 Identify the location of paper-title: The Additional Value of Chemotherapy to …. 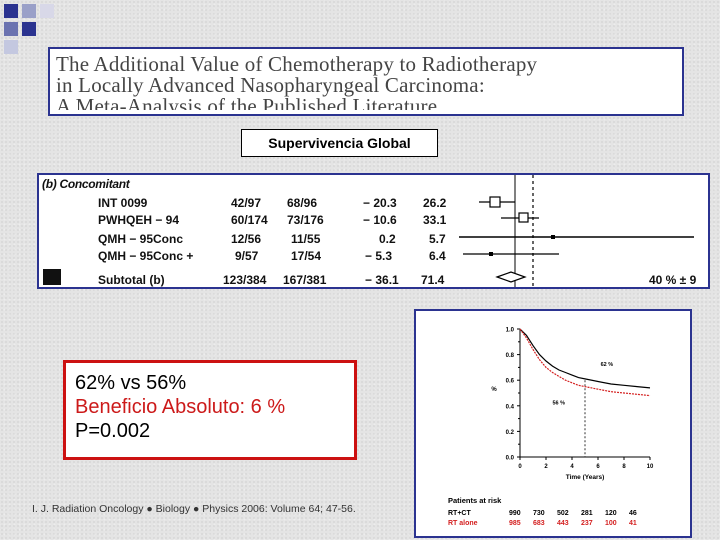
(366, 81).